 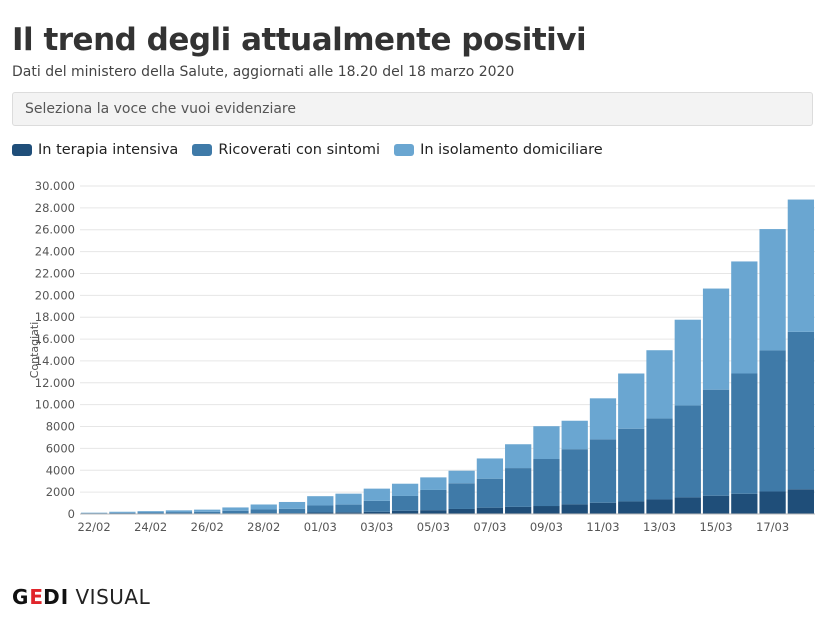 I want to click on x-tick-label: 15/03, so click(x=715, y=527).